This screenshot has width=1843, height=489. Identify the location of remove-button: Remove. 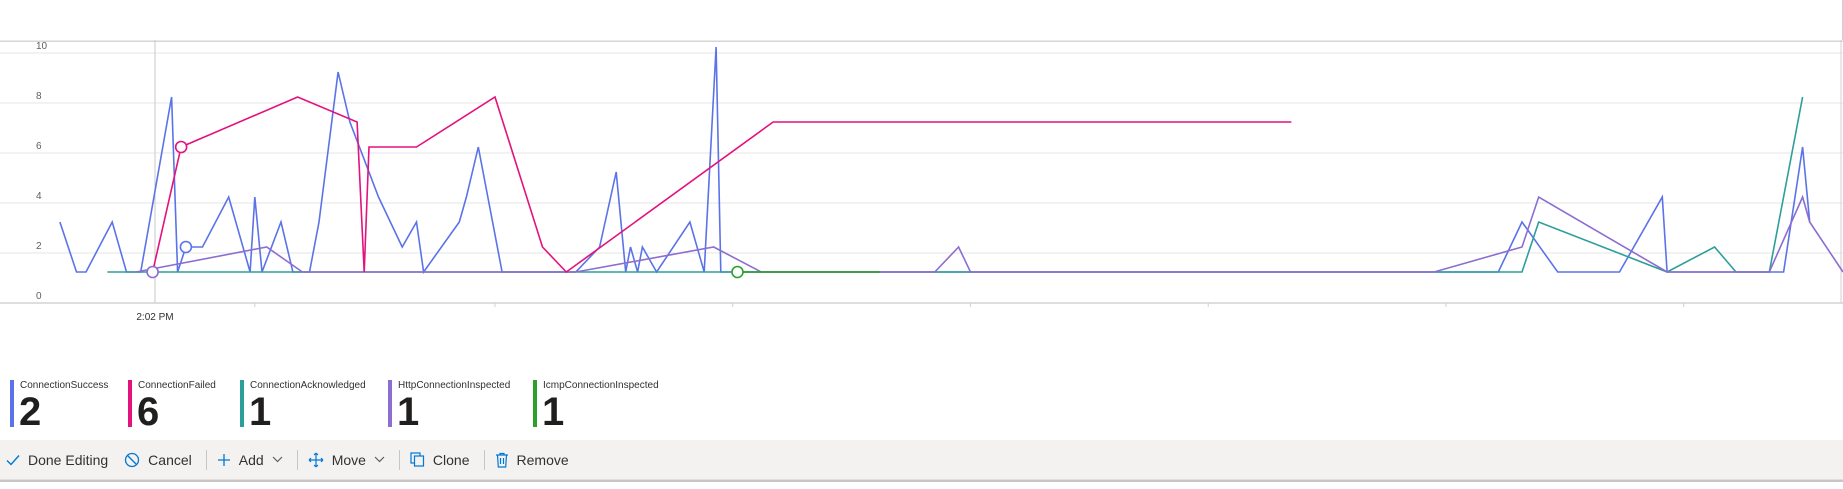
(534, 459).